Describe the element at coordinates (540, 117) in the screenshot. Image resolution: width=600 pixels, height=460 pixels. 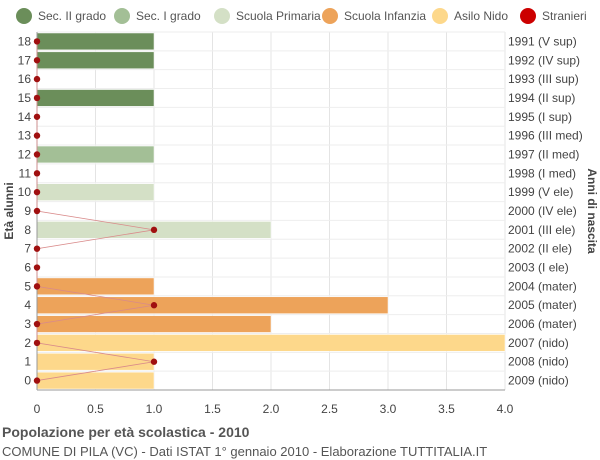
I see `y-tick-label-birth: 1995 (I sup)` at that location.